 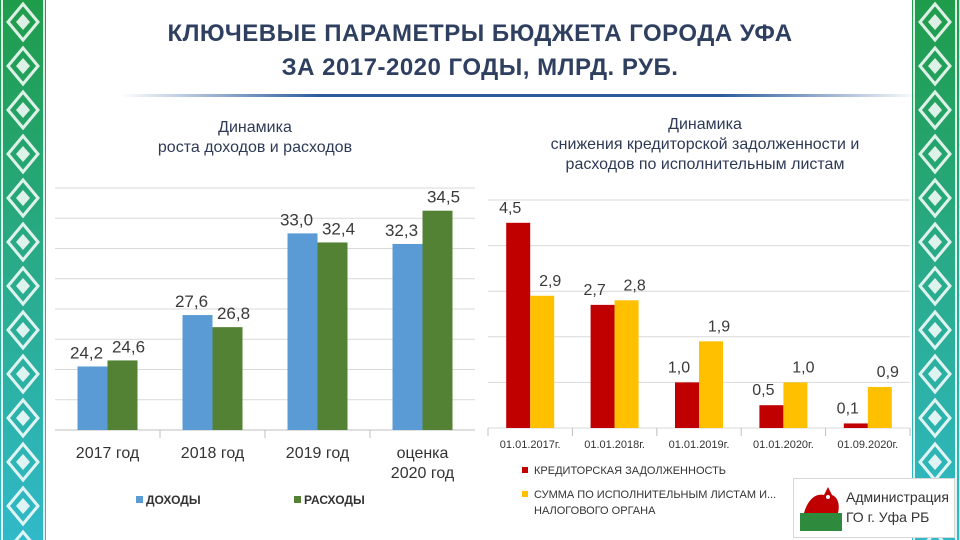 I want to click on data-label: 2,7, so click(x=594, y=290).